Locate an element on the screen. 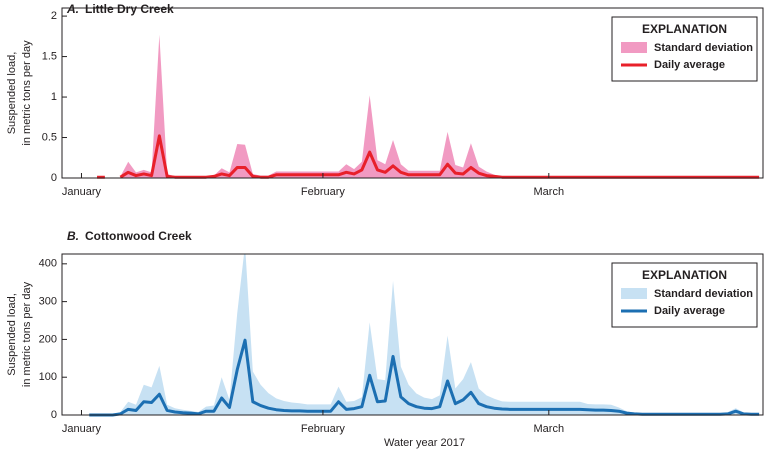  y-tick-label: 300 is located at coordinates (48, 302).